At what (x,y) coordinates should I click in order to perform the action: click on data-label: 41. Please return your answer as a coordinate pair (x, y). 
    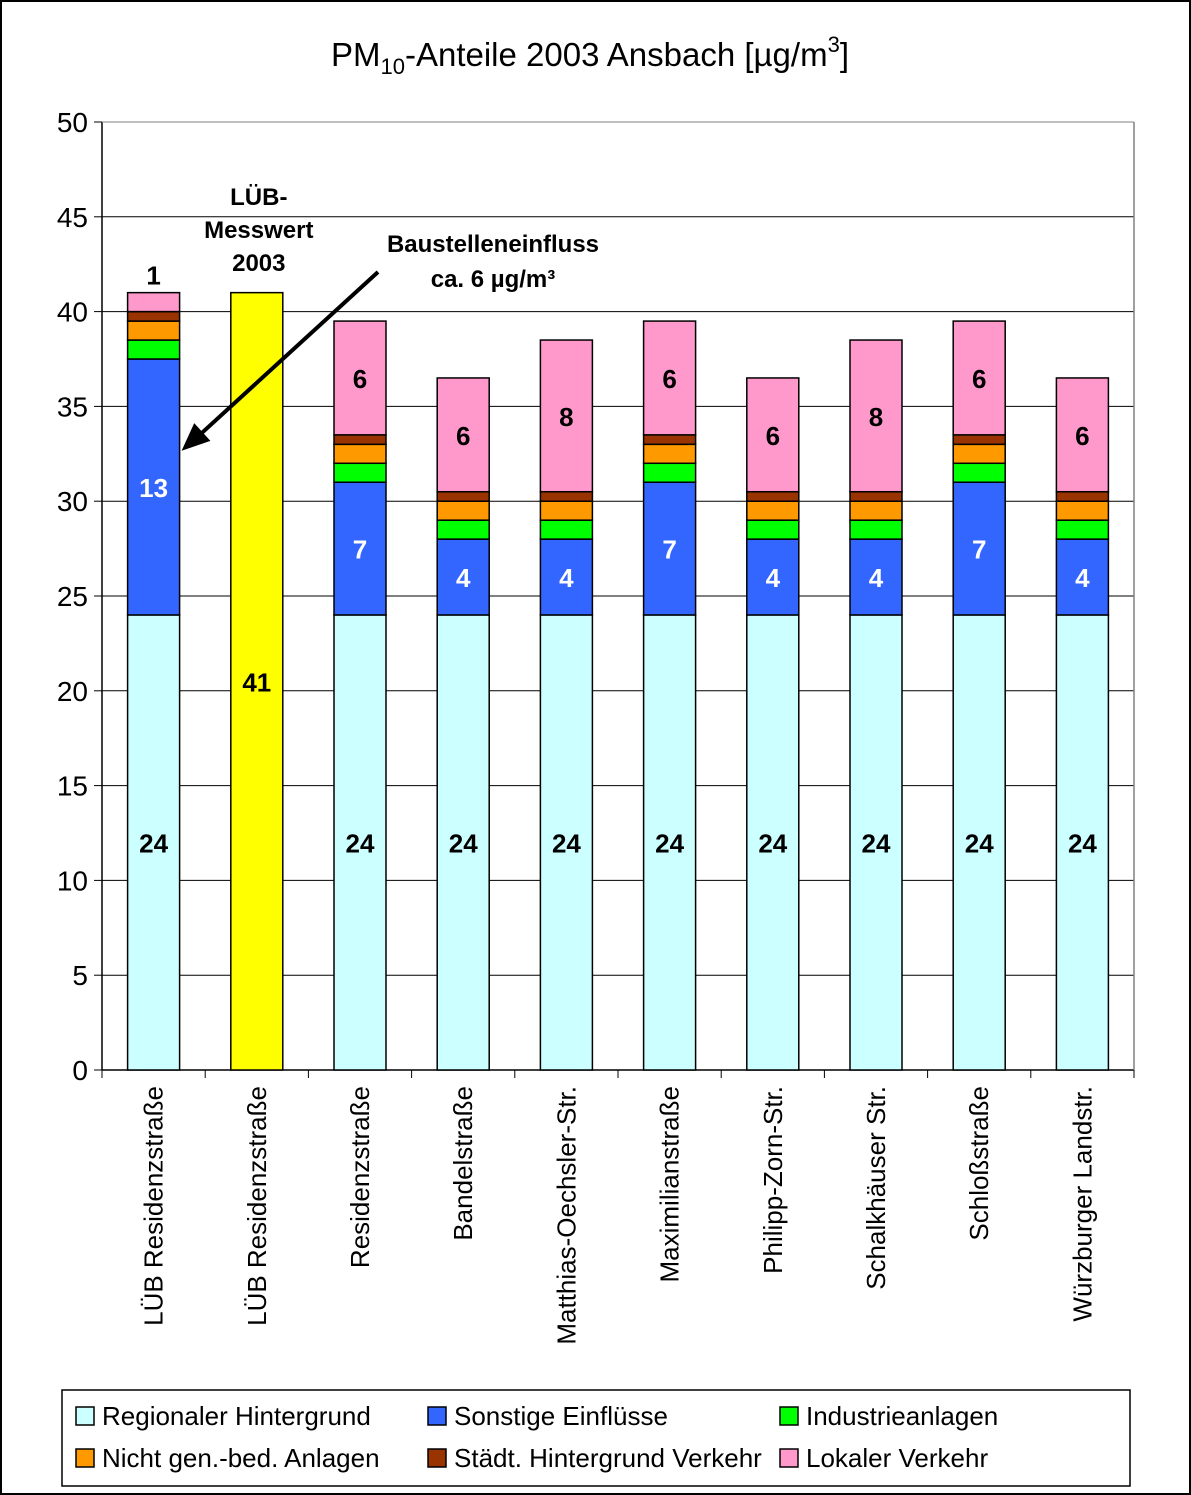
    Looking at the image, I should click on (256, 682).